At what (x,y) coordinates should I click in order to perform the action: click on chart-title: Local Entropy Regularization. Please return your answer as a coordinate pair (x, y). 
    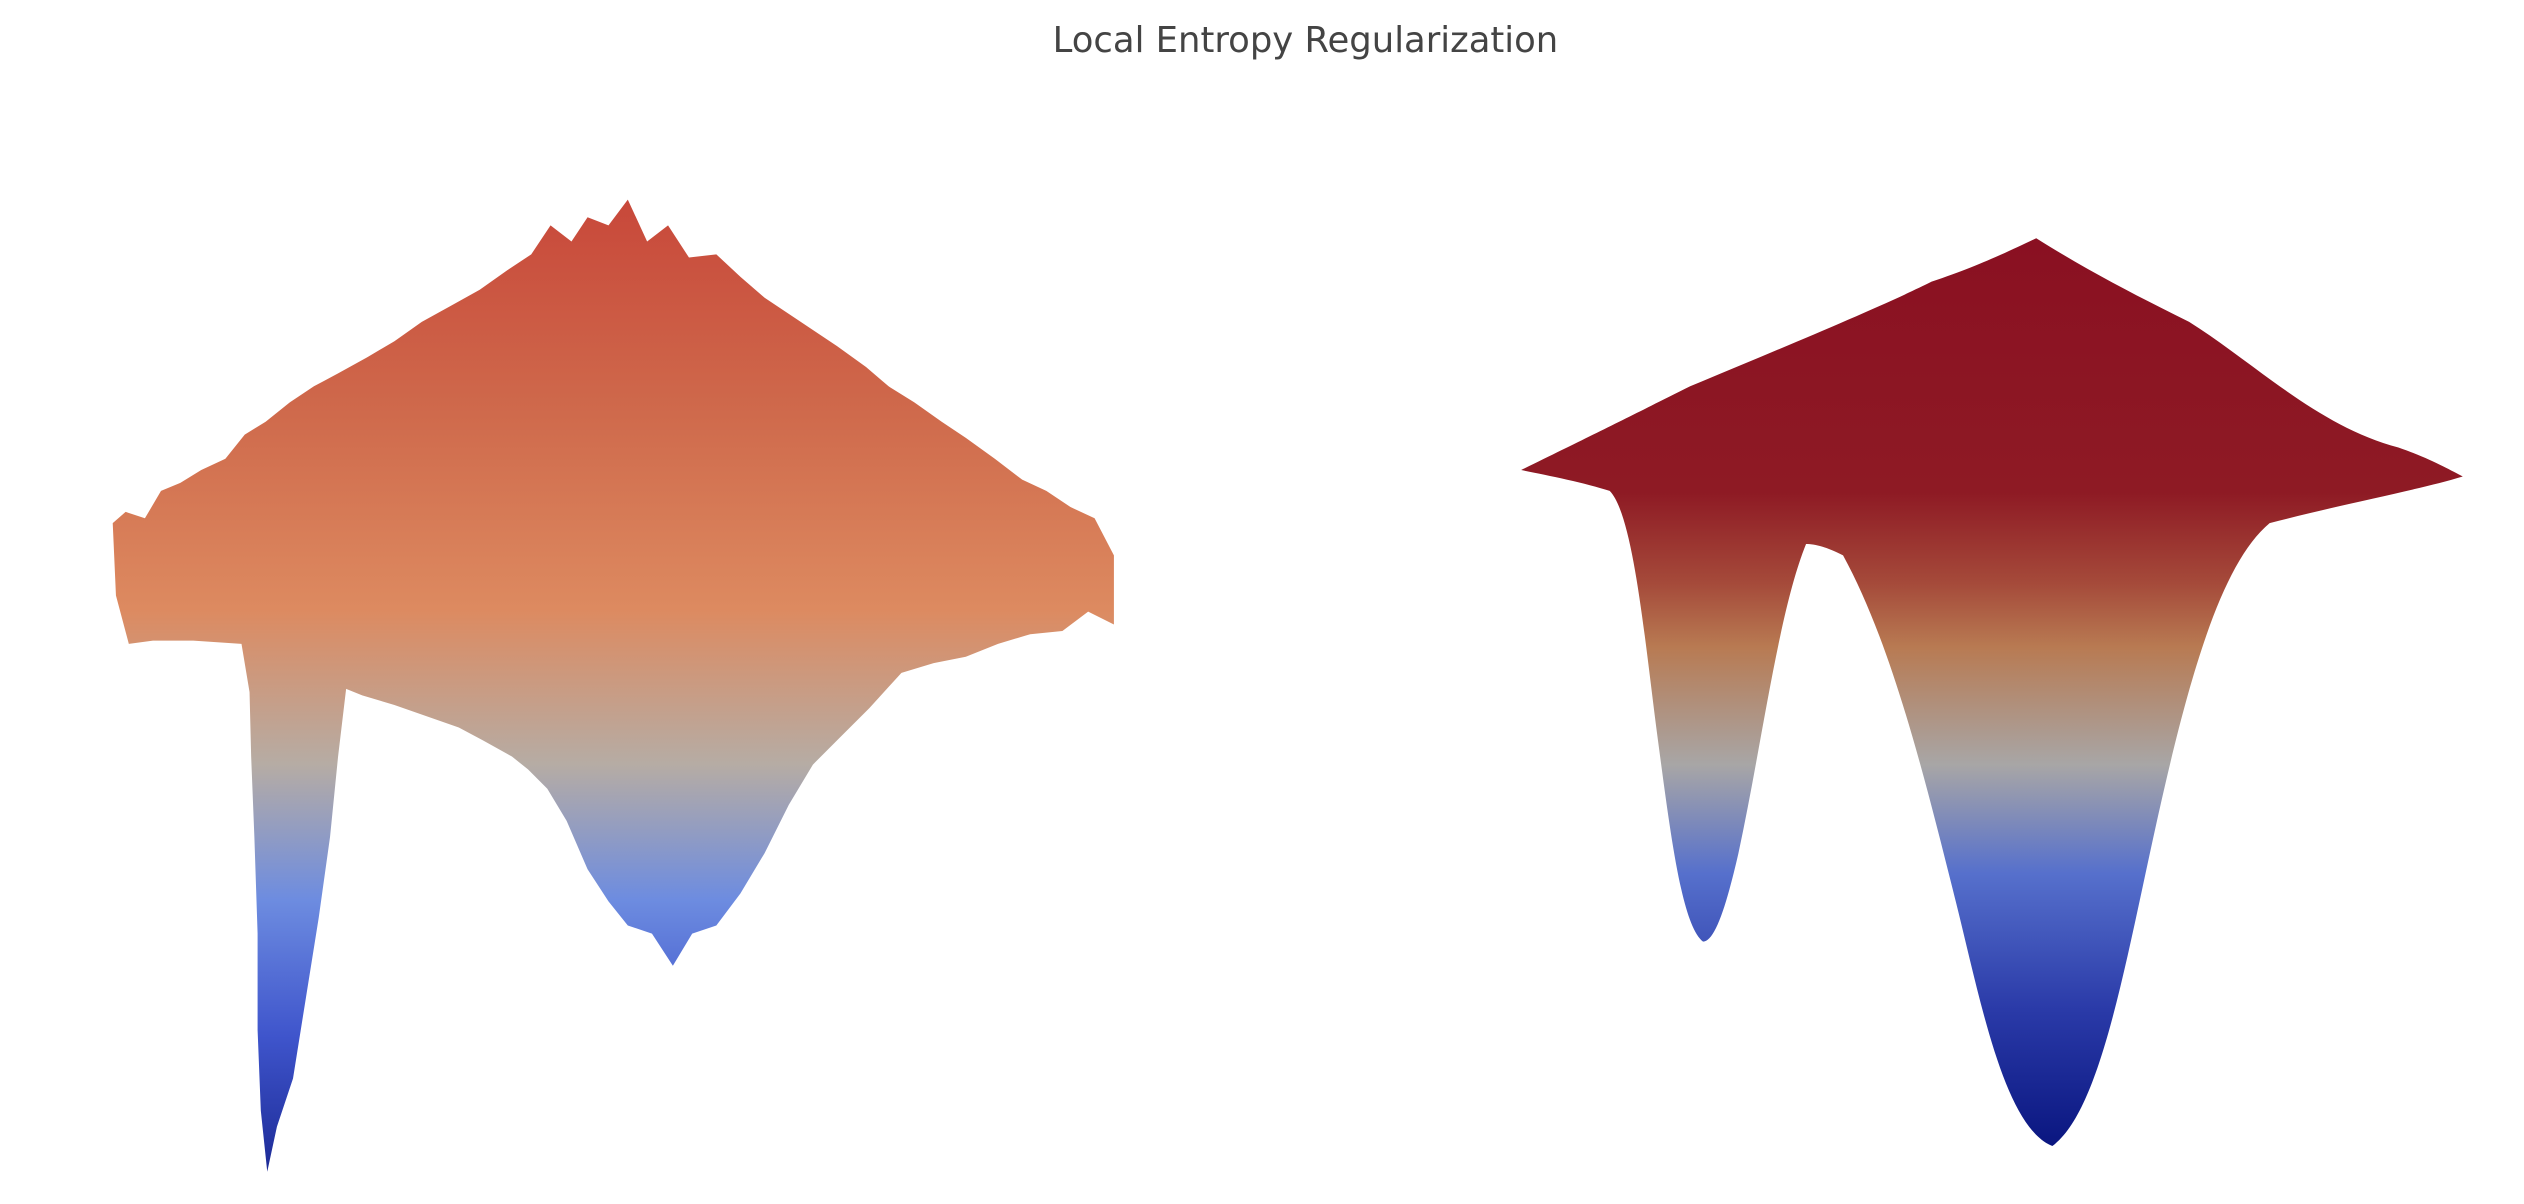
    Looking at the image, I should click on (1306, 40).